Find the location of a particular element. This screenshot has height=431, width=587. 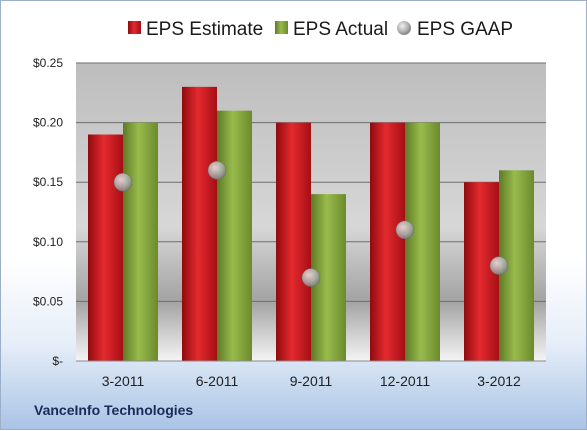

legend-item-estimate: EPS Estimate is located at coordinates (195, 29).